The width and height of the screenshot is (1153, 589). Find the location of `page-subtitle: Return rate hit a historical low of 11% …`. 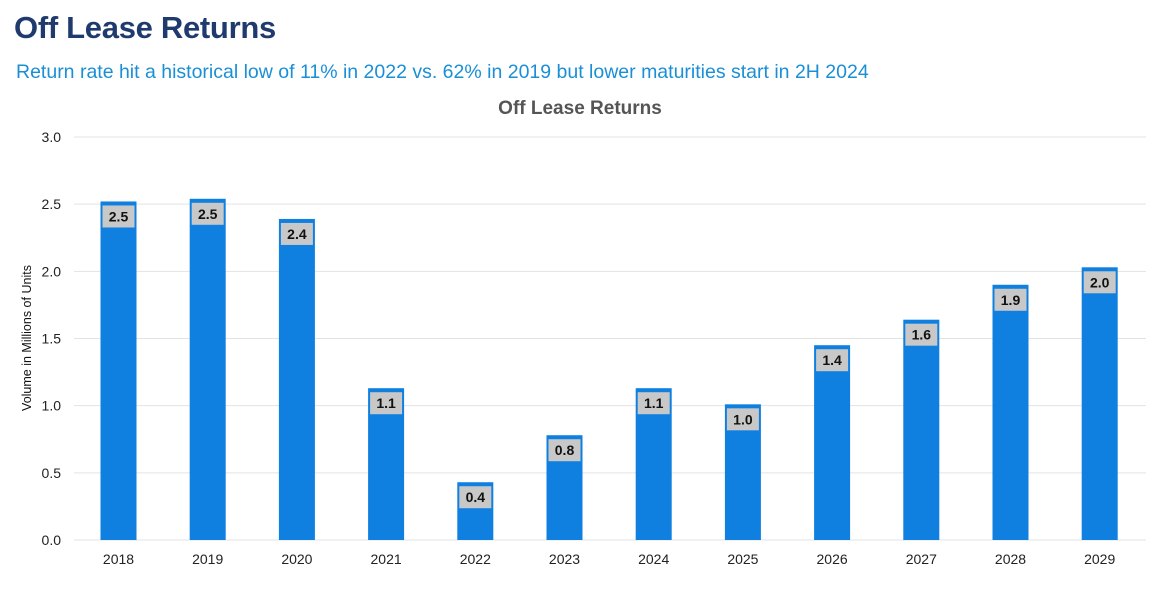

page-subtitle: Return rate hit a historical low of 11% … is located at coordinates (442, 72).